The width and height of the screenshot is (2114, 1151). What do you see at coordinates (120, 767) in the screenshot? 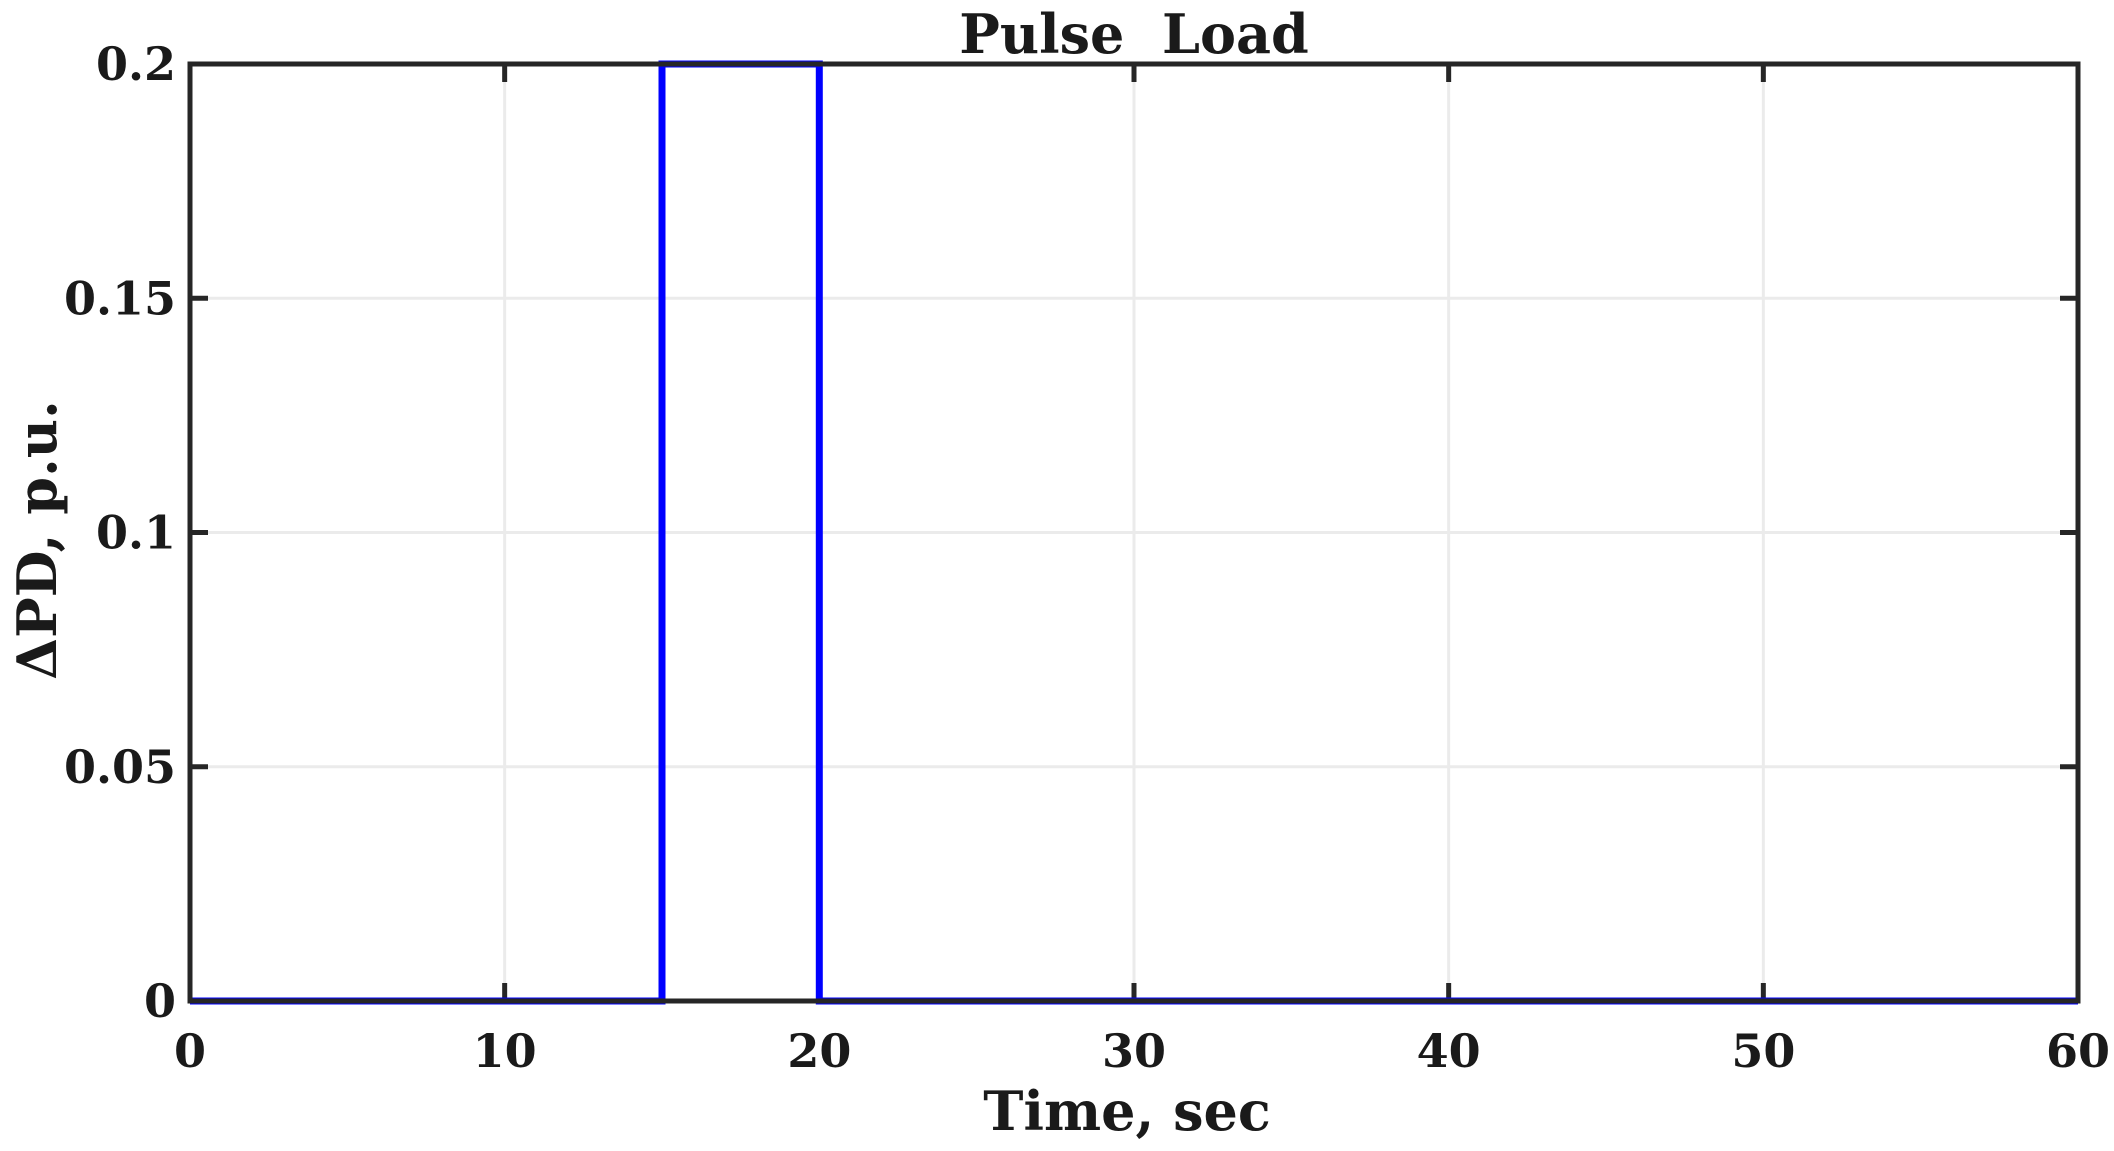
I see `y-tick-label: 0.05` at bounding box center [120, 767].